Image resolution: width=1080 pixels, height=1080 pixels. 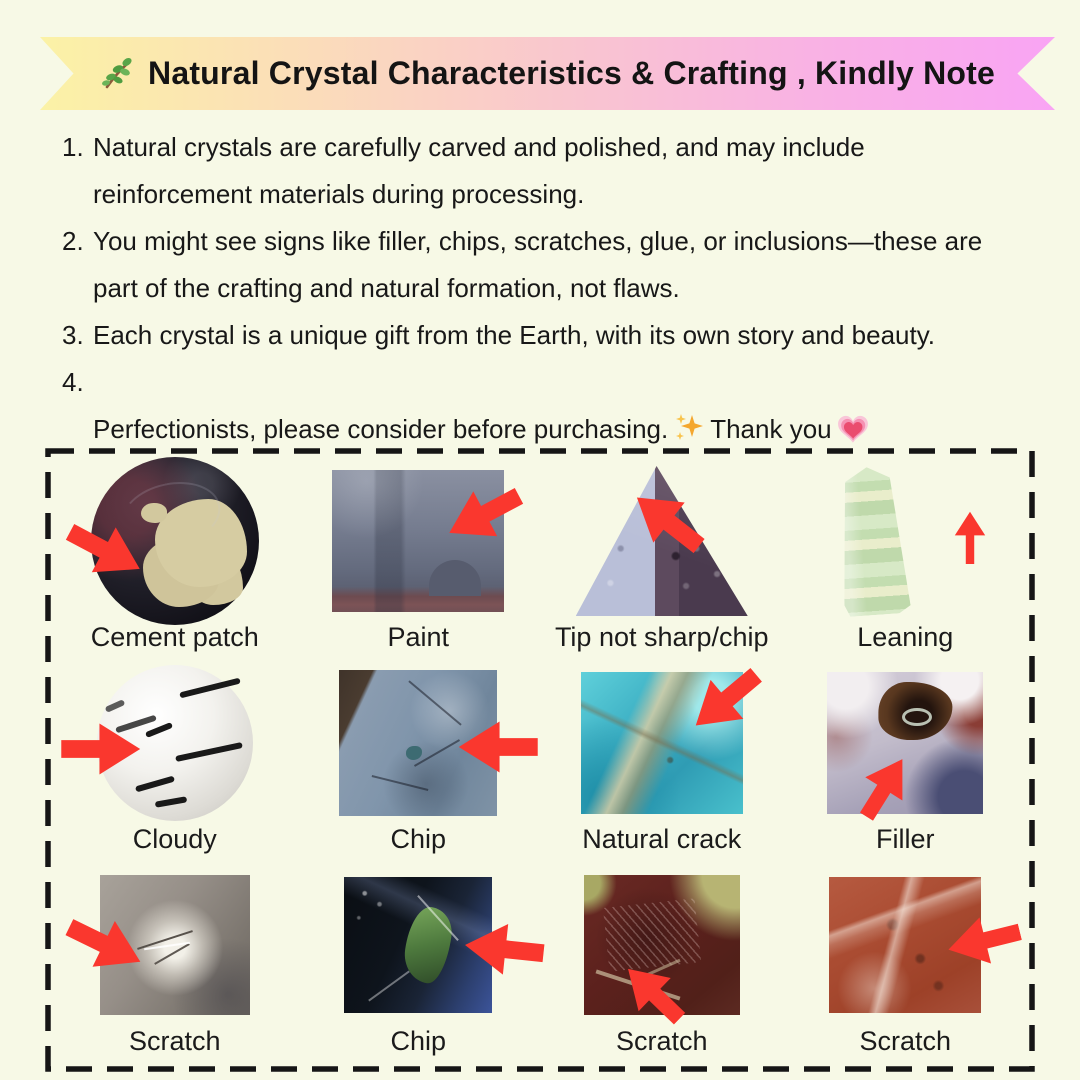 I want to click on cell-label: Leaning, so click(x=905, y=637).